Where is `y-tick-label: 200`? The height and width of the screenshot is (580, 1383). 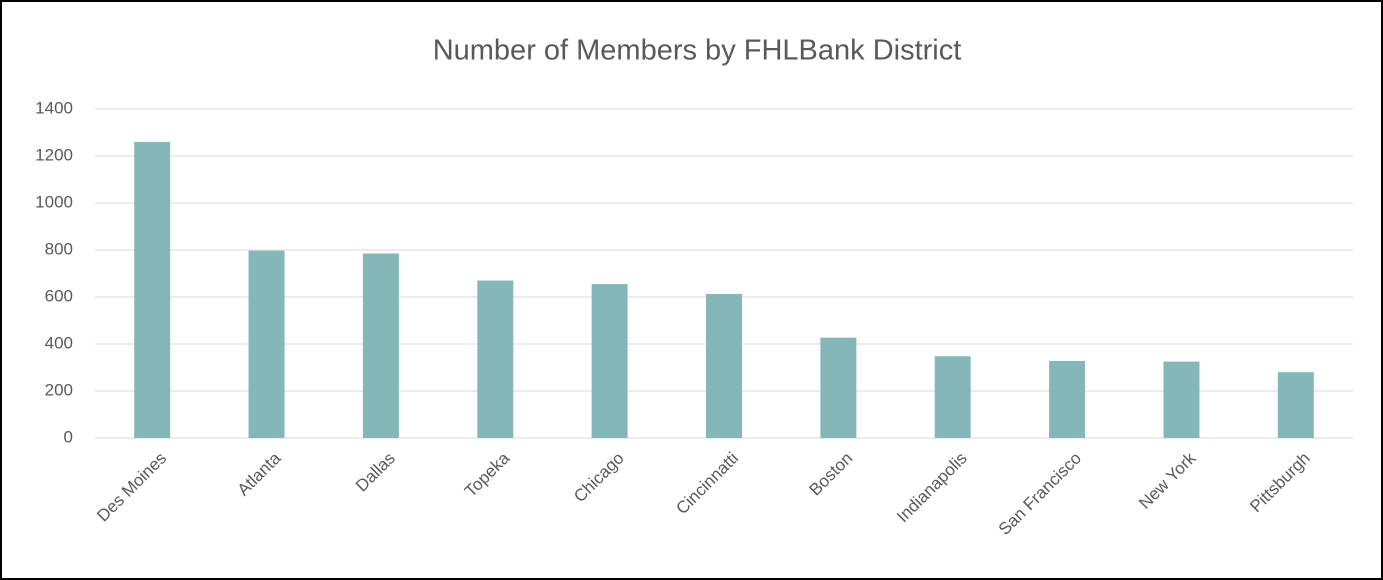
y-tick-label: 200 is located at coordinates (59, 389).